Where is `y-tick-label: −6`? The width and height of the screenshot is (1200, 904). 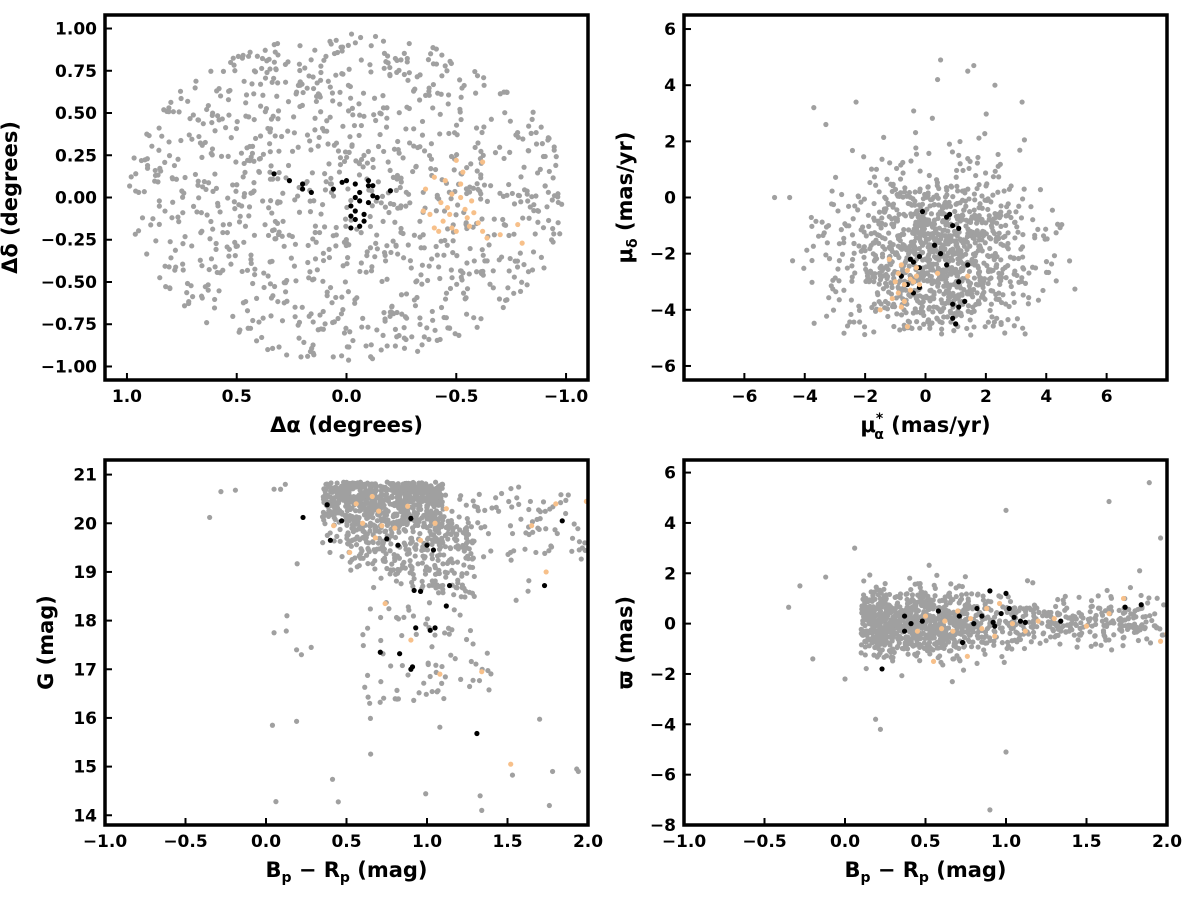
y-tick-label: −6 is located at coordinates (663, 776).